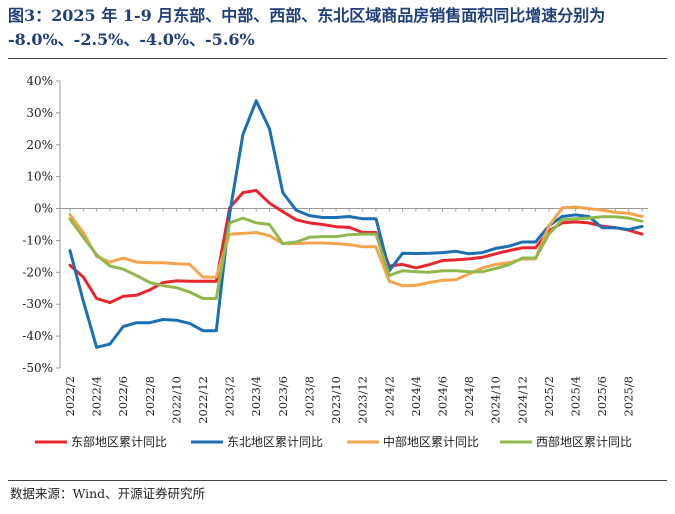 The image size is (675, 514). I want to click on y-tick-label: 30%, so click(39, 113).